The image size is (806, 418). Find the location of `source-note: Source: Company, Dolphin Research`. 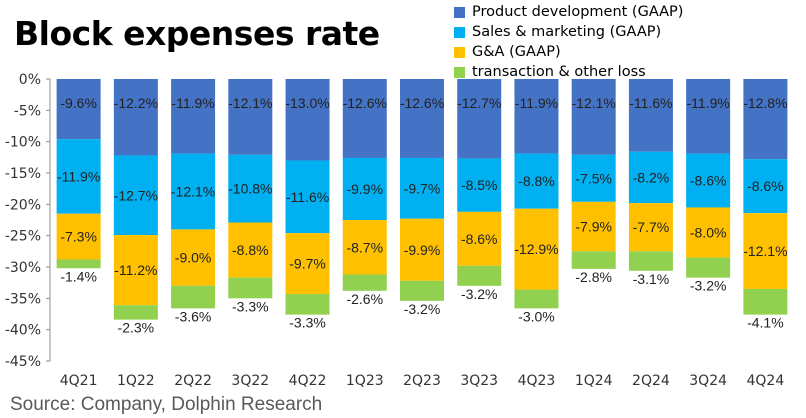

source-note: Source: Company, Dolphin Research is located at coordinates (166, 404).